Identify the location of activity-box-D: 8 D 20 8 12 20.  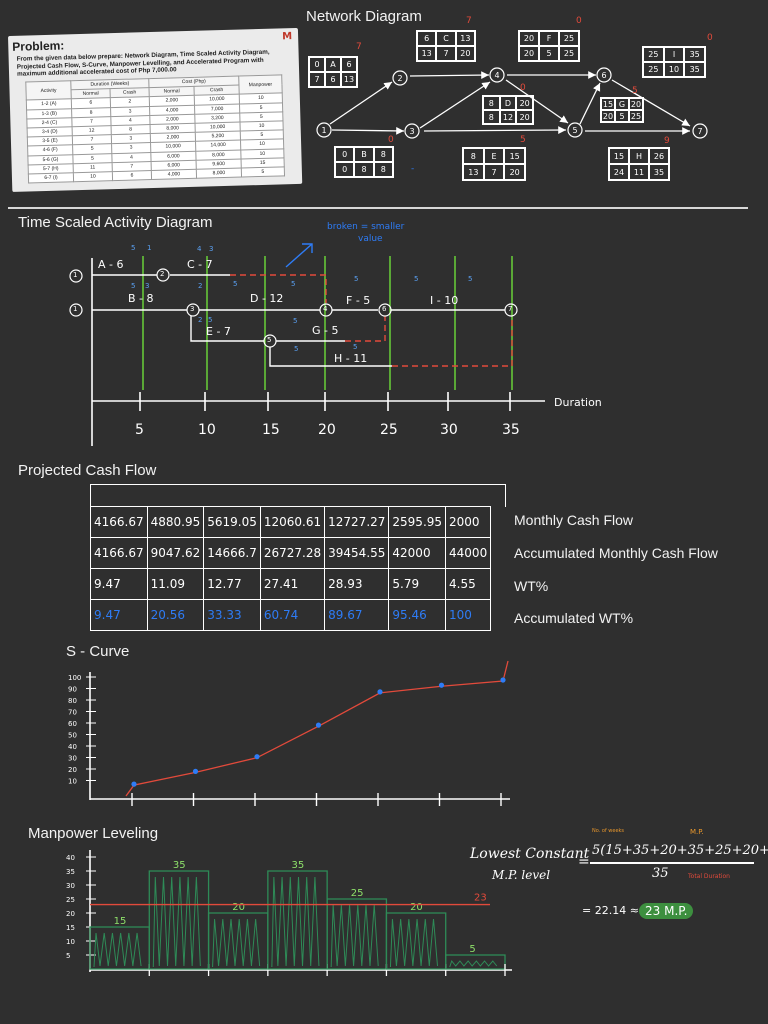
(508, 110).